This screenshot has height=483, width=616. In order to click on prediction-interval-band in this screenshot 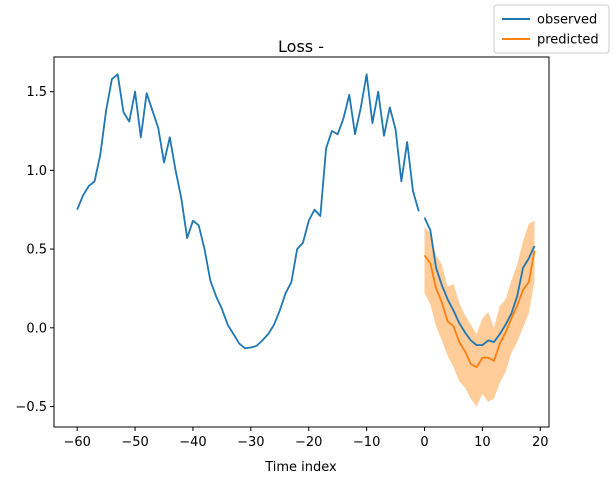, I will do `click(479, 313)`.